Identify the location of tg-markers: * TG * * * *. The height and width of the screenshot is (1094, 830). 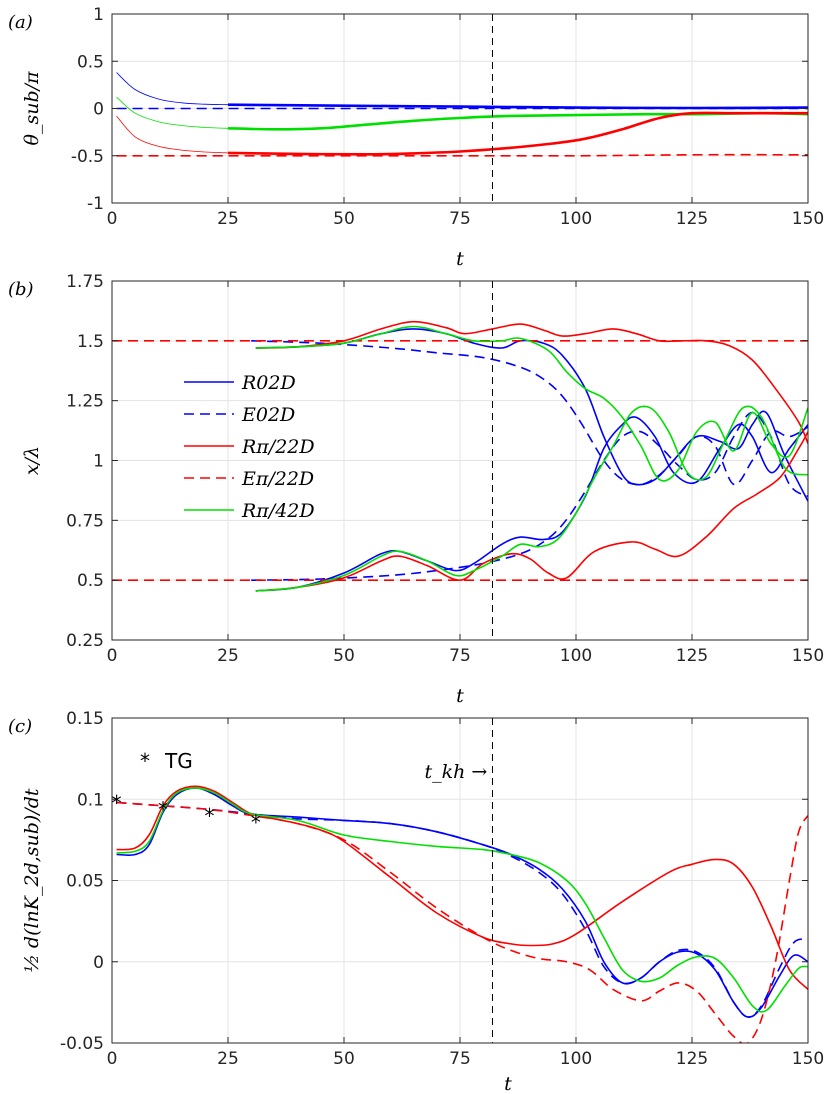
(186, 791).